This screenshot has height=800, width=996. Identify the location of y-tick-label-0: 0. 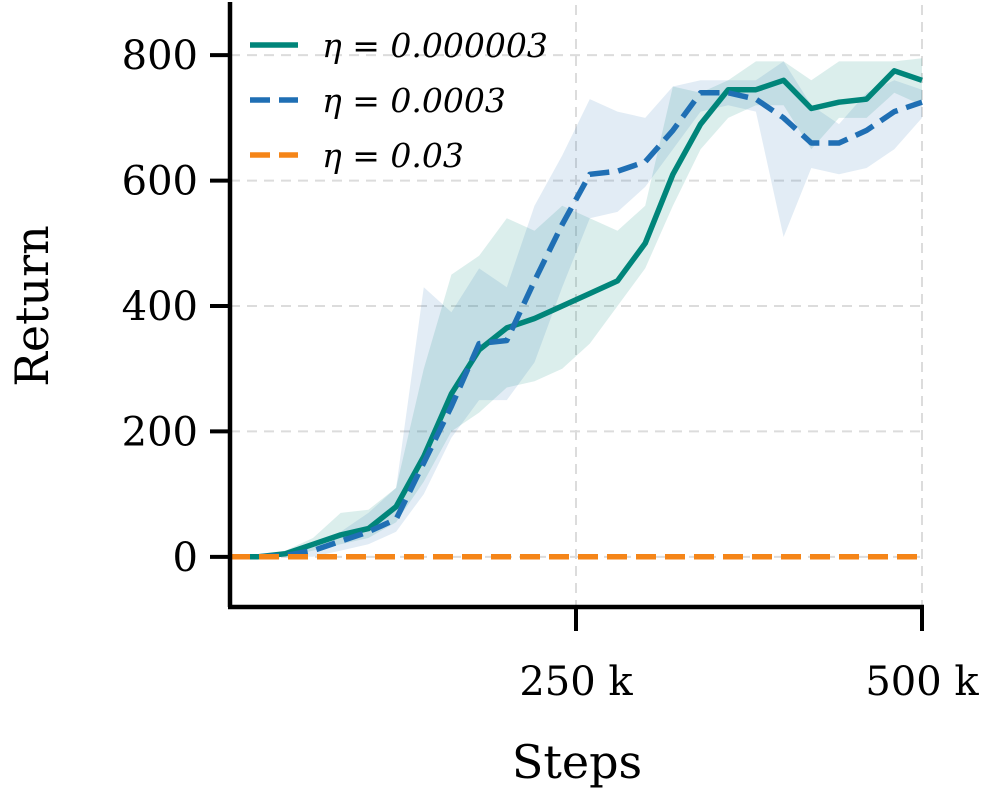
(185, 558).